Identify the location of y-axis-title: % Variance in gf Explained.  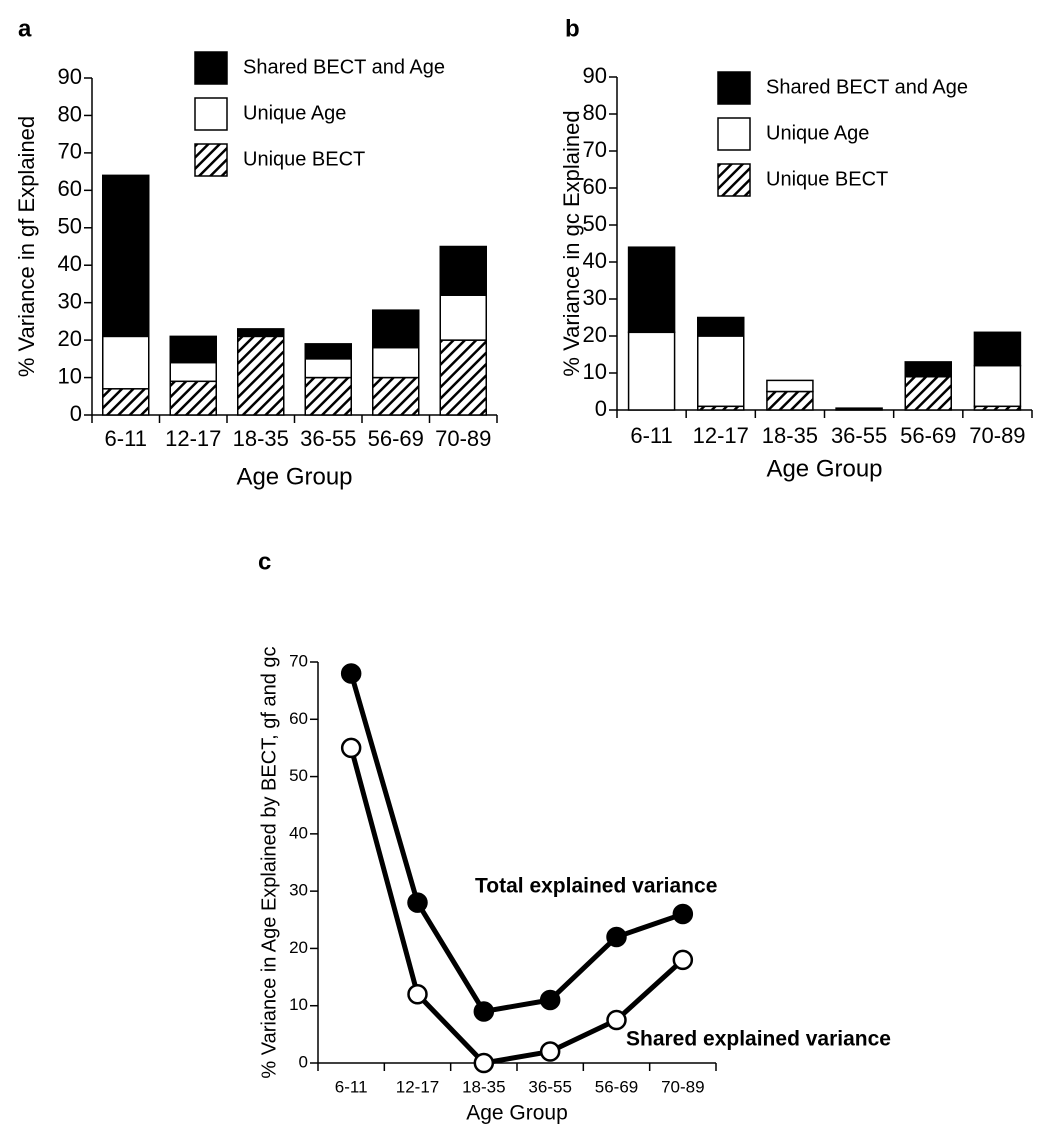
(26, 246).